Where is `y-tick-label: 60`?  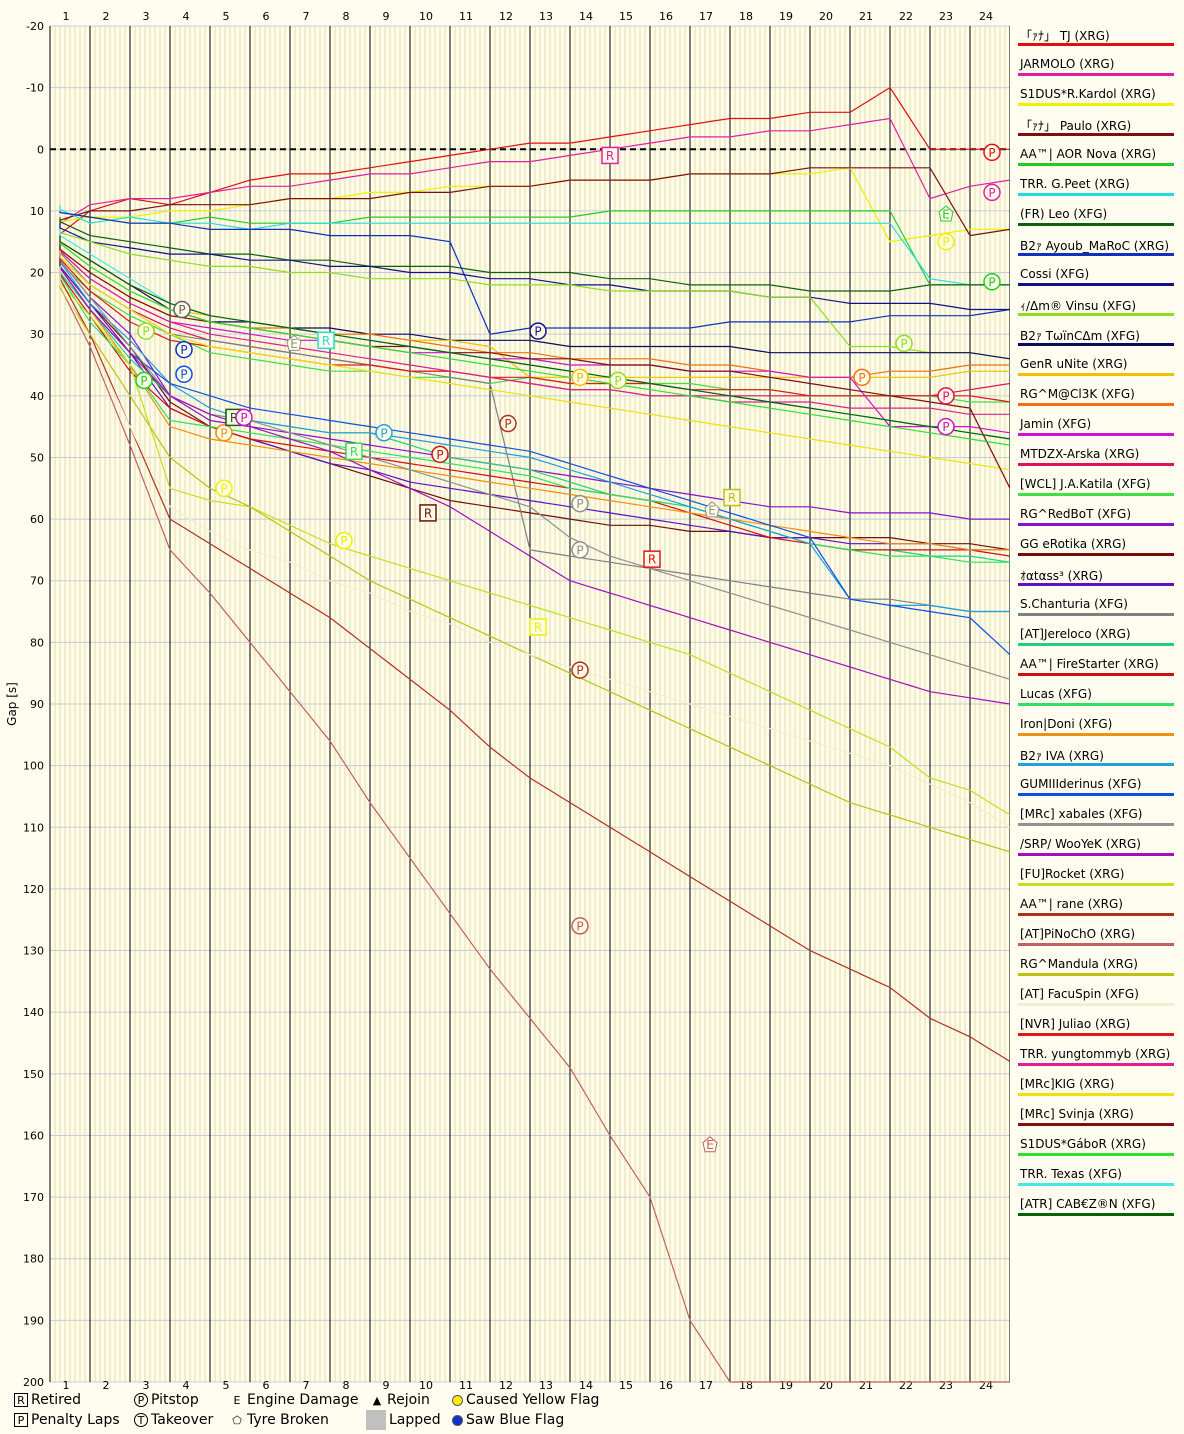 y-tick-label: 60 is located at coordinates (37, 519).